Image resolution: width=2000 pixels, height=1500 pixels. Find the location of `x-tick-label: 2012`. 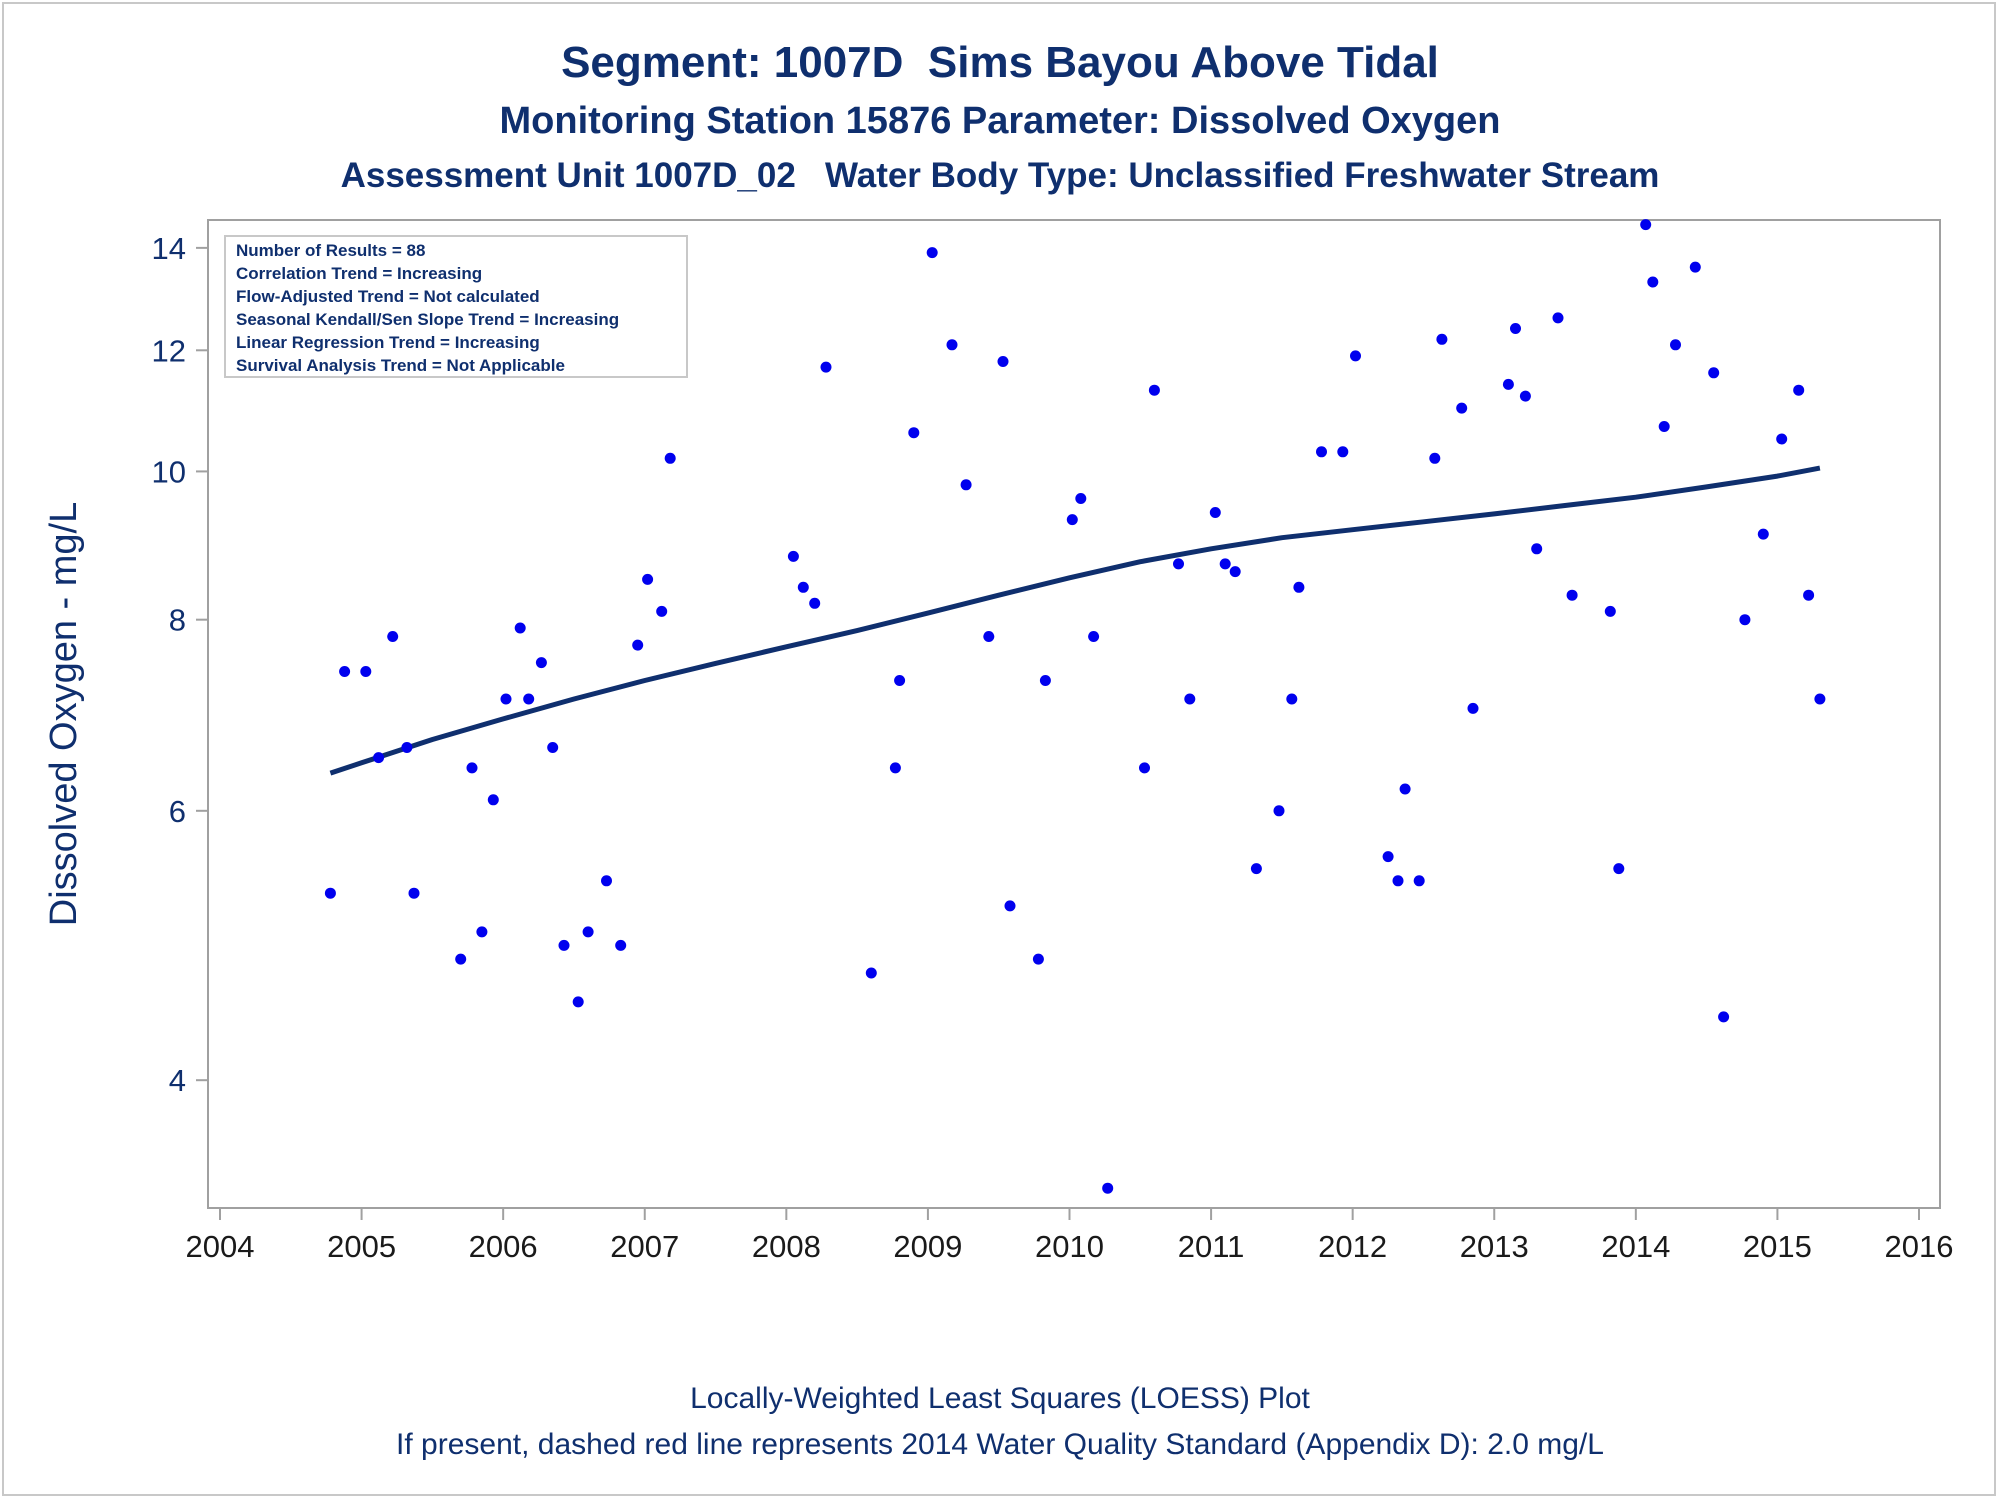

x-tick-label: 2012 is located at coordinates (1352, 1246).